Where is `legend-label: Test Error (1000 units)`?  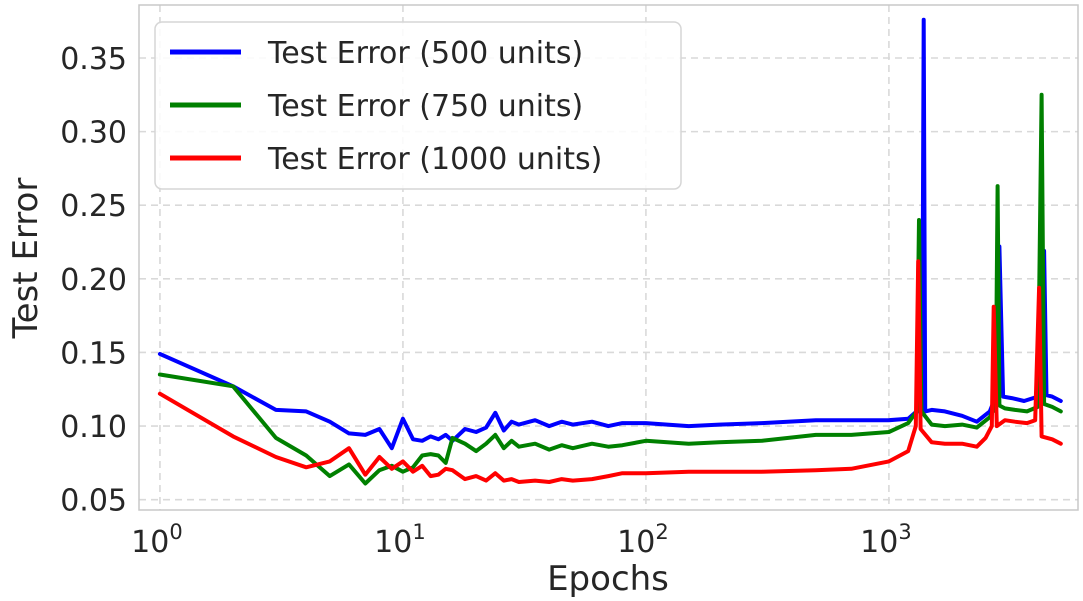 legend-label: Test Error (1000 units) is located at coordinates (434, 159).